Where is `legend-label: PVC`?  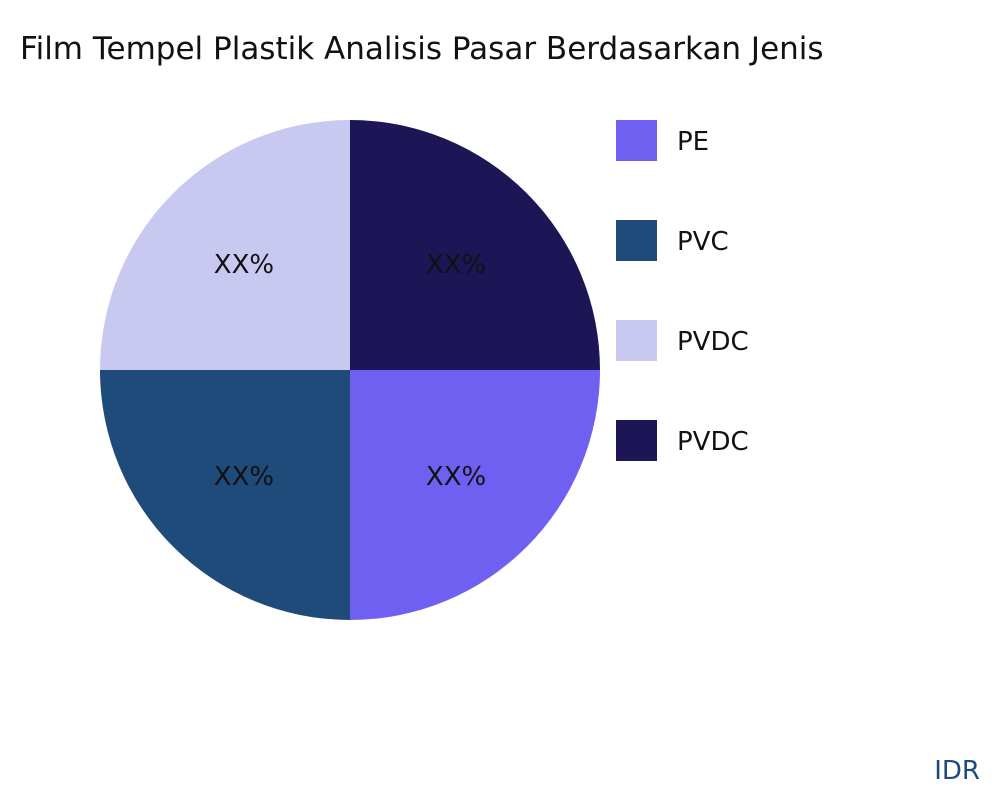 legend-label: PVC is located at coordinates (703, 242).